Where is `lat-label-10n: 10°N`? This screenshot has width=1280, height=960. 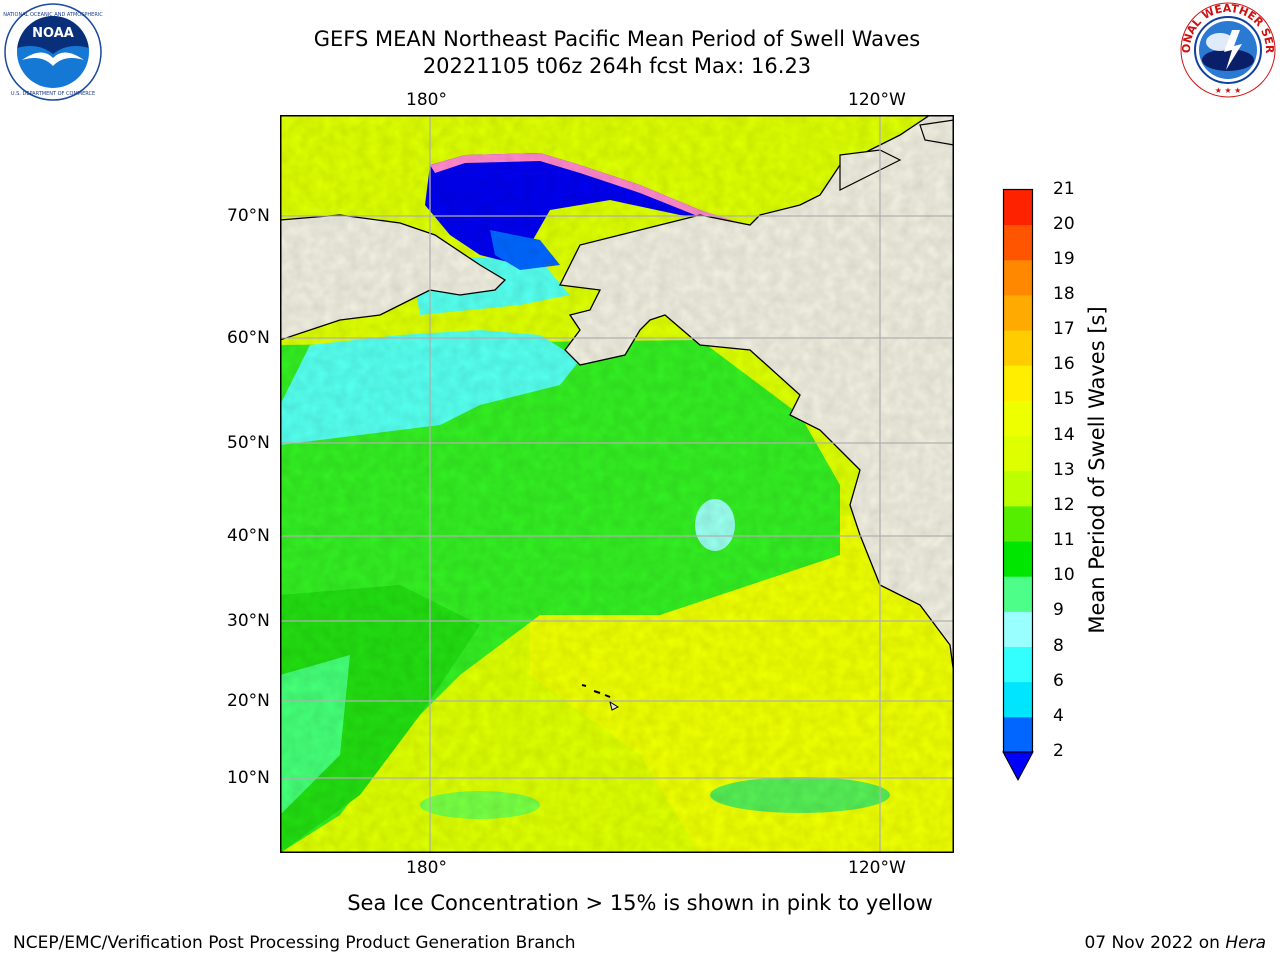
lat-label-10n: 10°N is located at coordinates (248, 778).